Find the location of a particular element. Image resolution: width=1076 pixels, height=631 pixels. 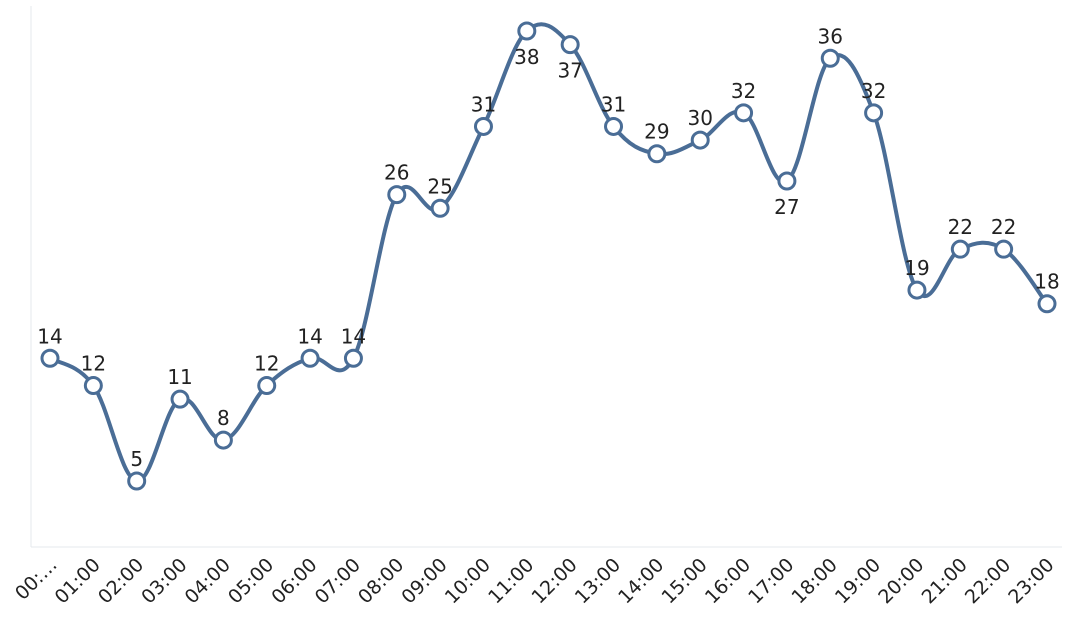

data-label: 26 is located at coordinates (396, 173).